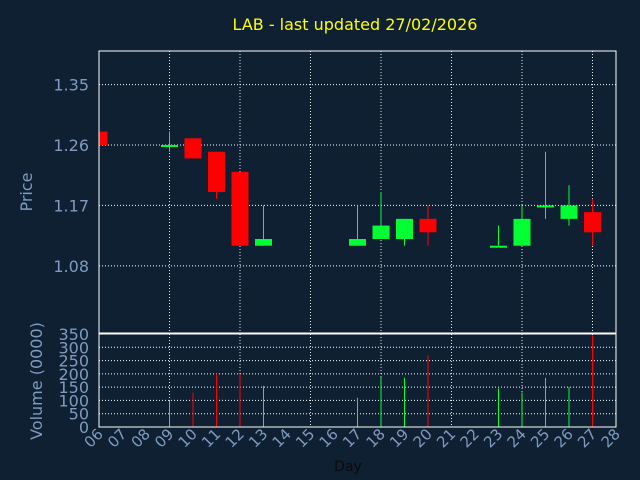 This screenshot has height=480, width=640. Describe the element at coordinates (84, 427) in the screenshot. I see `volume-tick-label: 0` at that location.